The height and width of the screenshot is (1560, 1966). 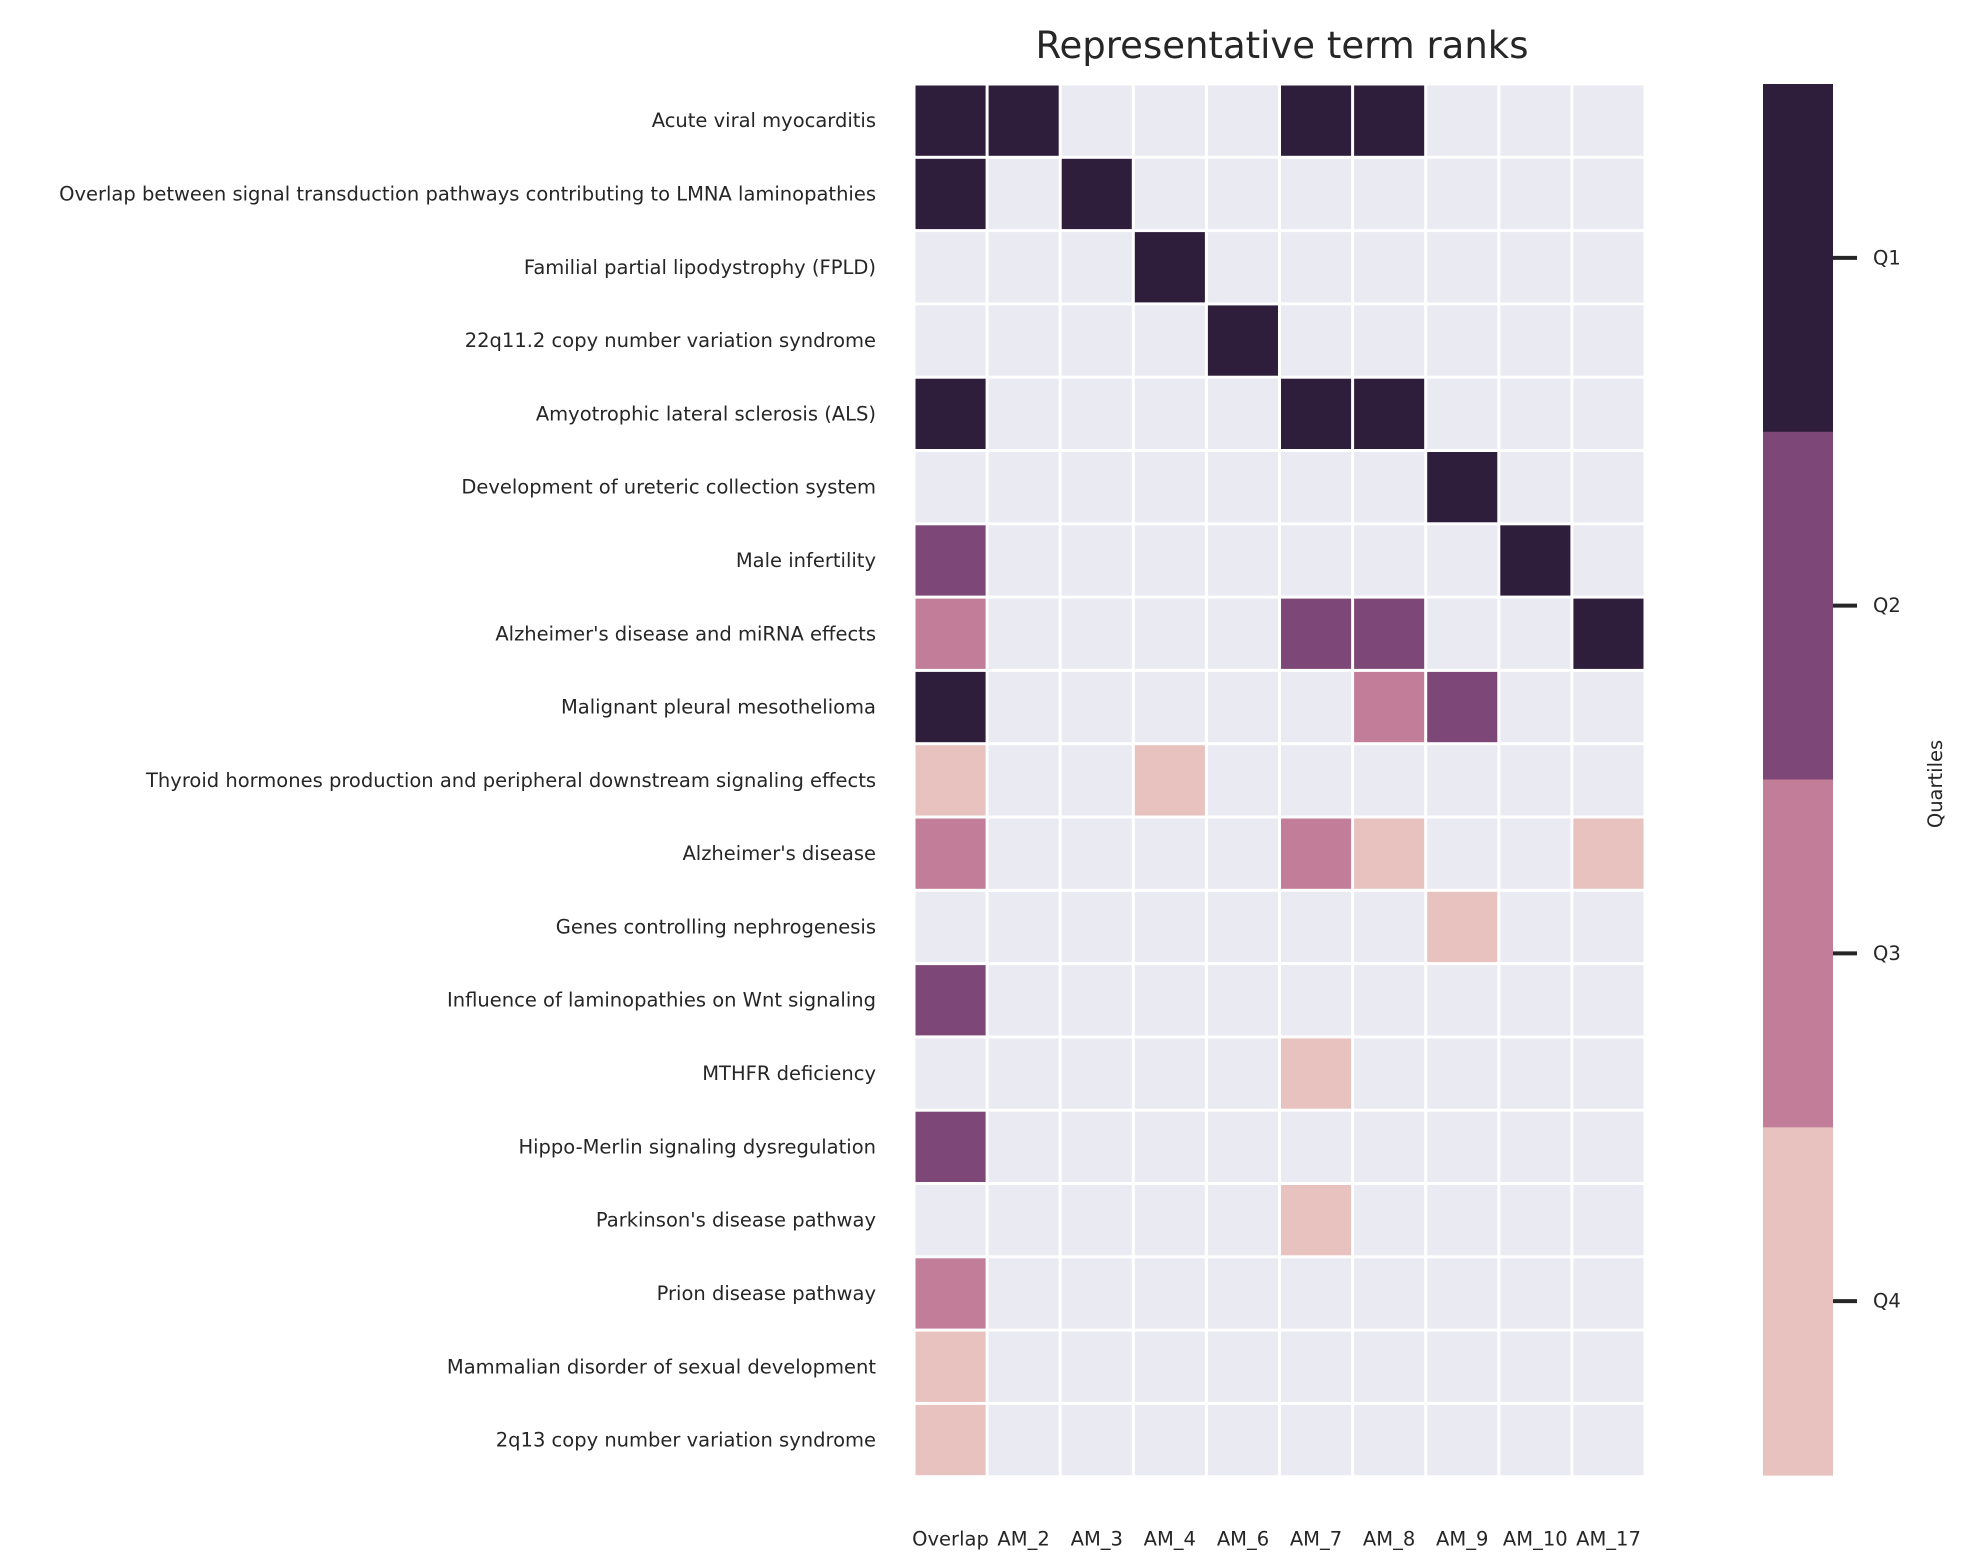 I want to click on row-label: Prion disease pathway, so click(x=766, y=1293).